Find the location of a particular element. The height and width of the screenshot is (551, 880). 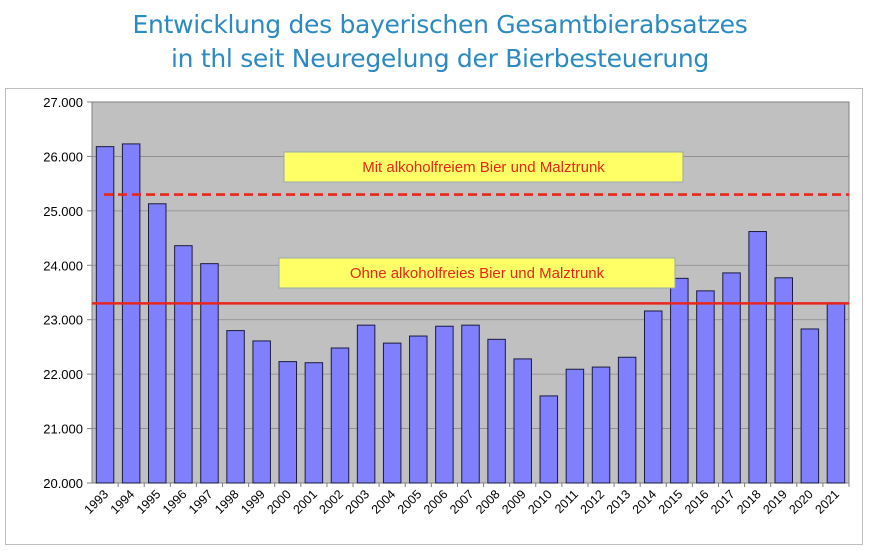

bar-1994 is located at coordinates (131, 313).